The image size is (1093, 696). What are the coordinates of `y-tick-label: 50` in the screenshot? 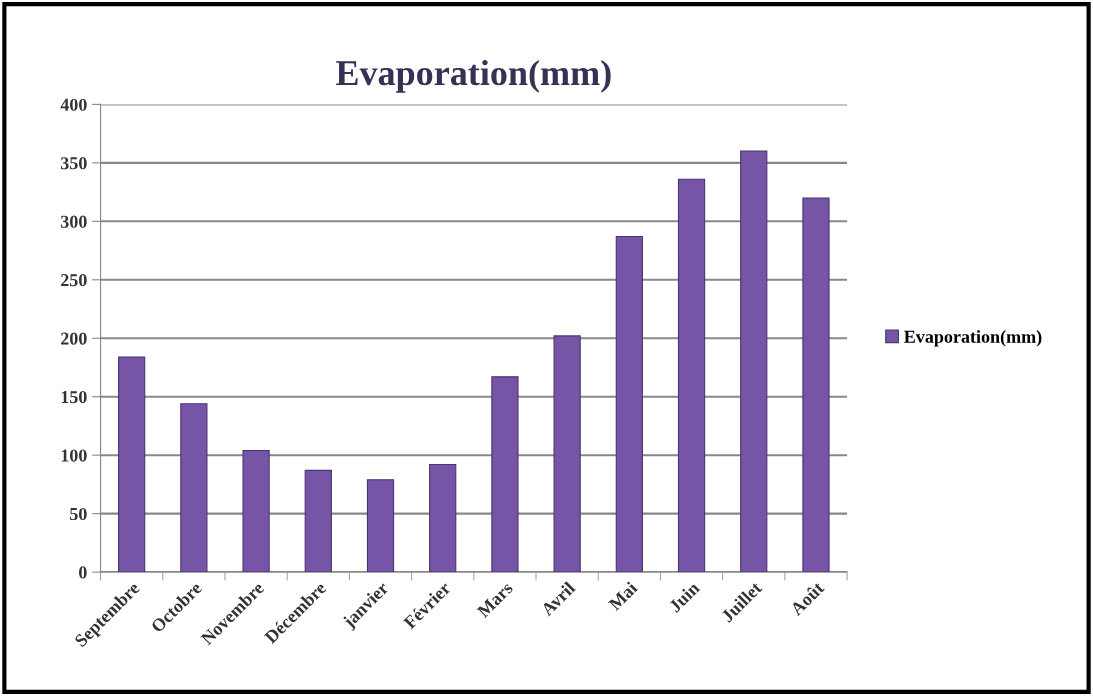 It's located at (78, 514).